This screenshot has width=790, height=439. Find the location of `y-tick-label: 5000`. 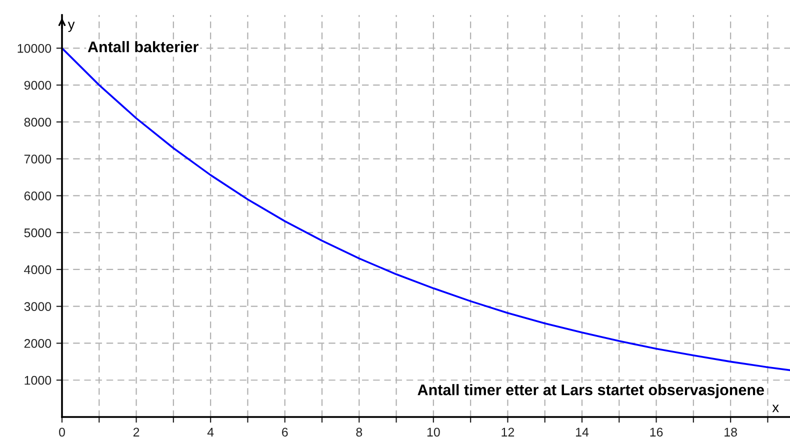

y-tick-label: 5000 is located at coordinates (38, 233).